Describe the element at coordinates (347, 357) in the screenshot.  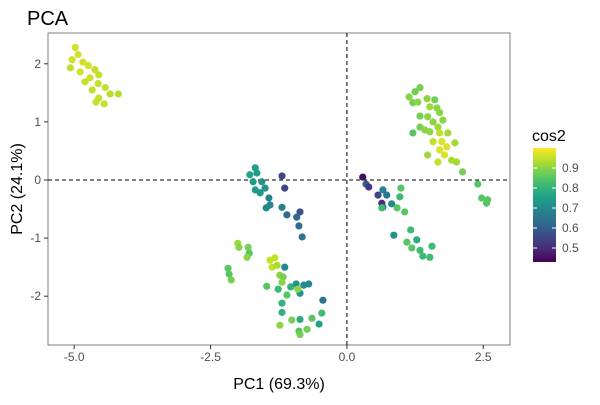
I see `x-tick-label: 0.0` at that location.